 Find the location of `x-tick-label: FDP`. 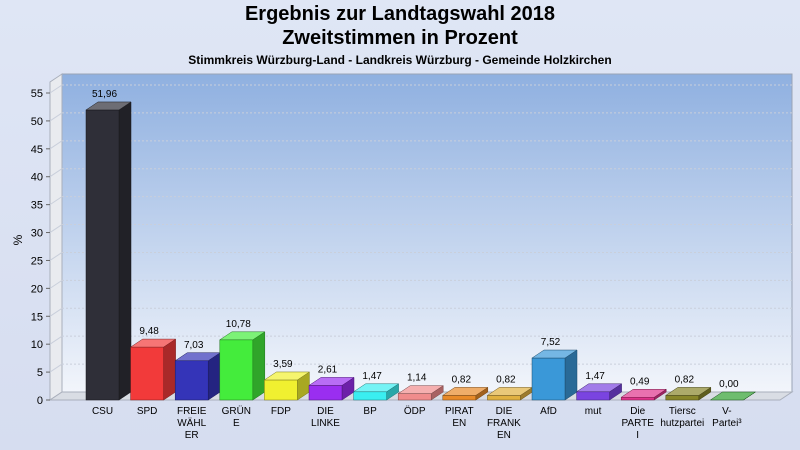

x-tick-label: FDP is located at coordinates (281, 411).